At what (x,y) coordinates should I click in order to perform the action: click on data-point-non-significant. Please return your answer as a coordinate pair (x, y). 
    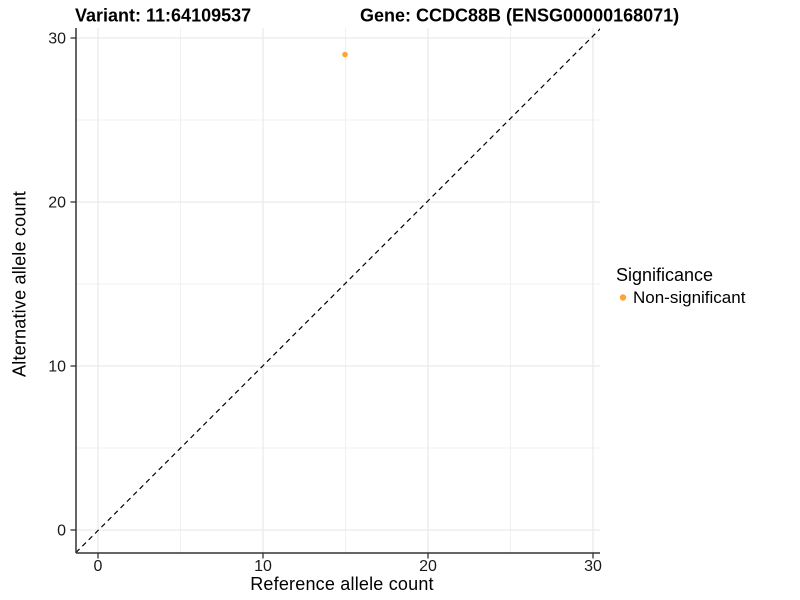
    Looking at the image, I should click on (345, 54).